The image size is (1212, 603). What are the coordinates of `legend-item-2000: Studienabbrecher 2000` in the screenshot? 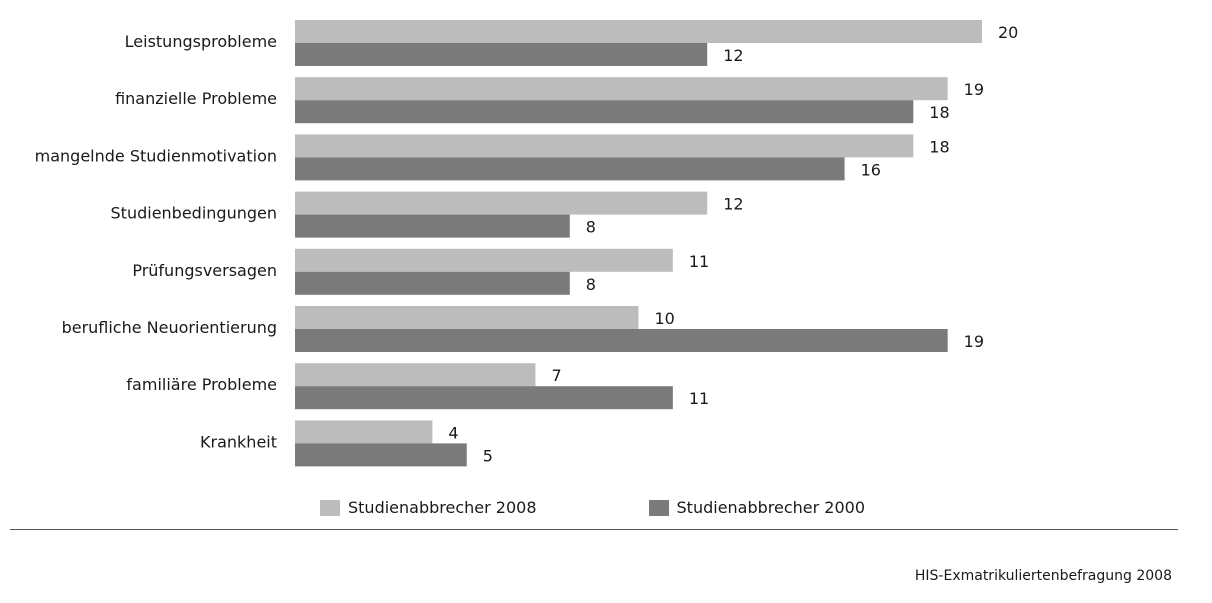 It's located at (757, 507).